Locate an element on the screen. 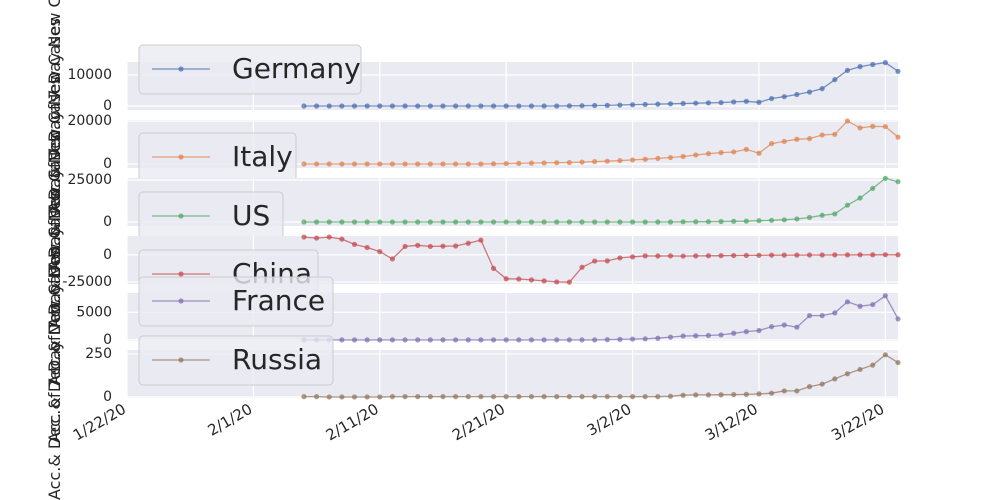 The width and height of the screenshot is (1000, 500). y-axis-label: Acc.& Dec. of 7 Day New Cases is located at coordinates (54, 202).